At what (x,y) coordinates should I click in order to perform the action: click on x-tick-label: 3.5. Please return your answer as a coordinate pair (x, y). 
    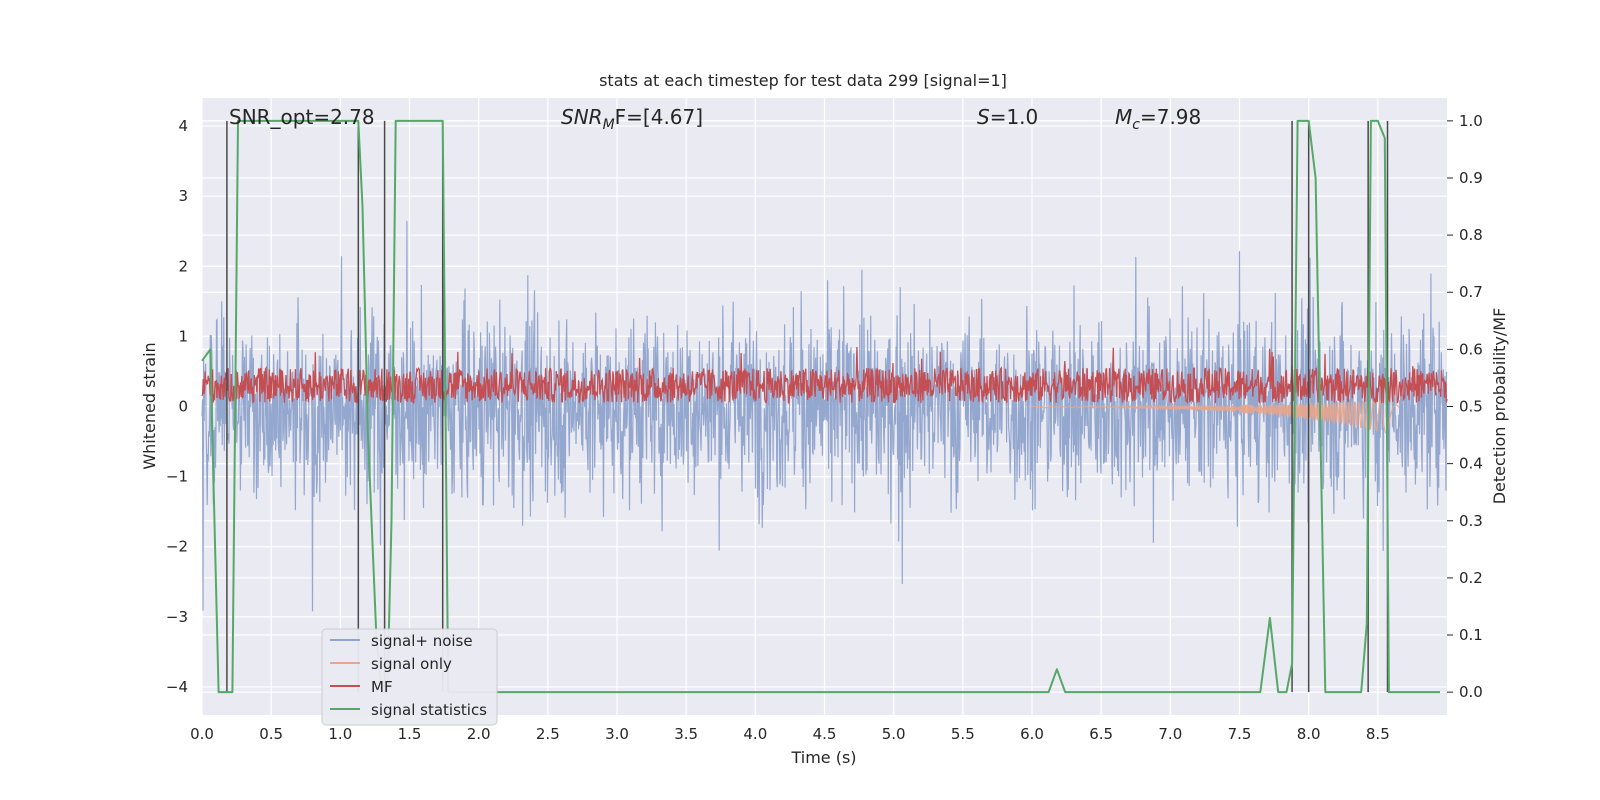
    Looking at the image, I should click on (686, 734).